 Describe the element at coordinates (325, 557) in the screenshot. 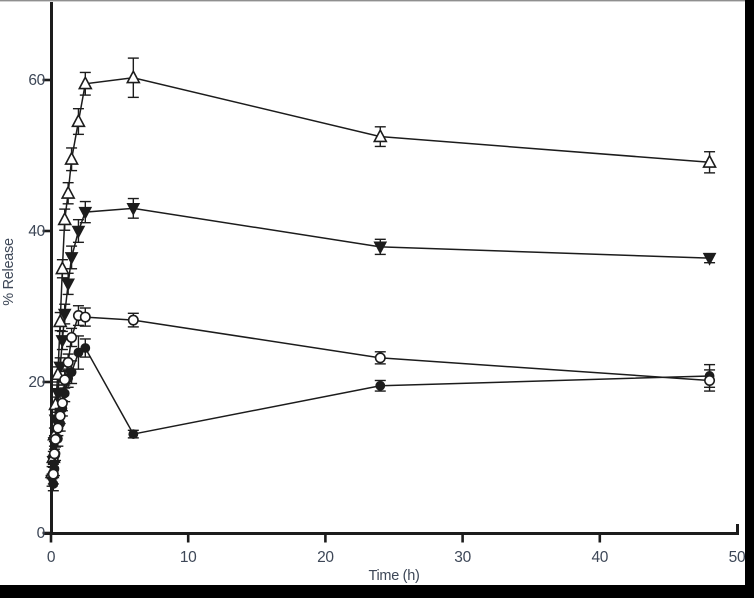

I see `x-tick-label: 20` at that location.